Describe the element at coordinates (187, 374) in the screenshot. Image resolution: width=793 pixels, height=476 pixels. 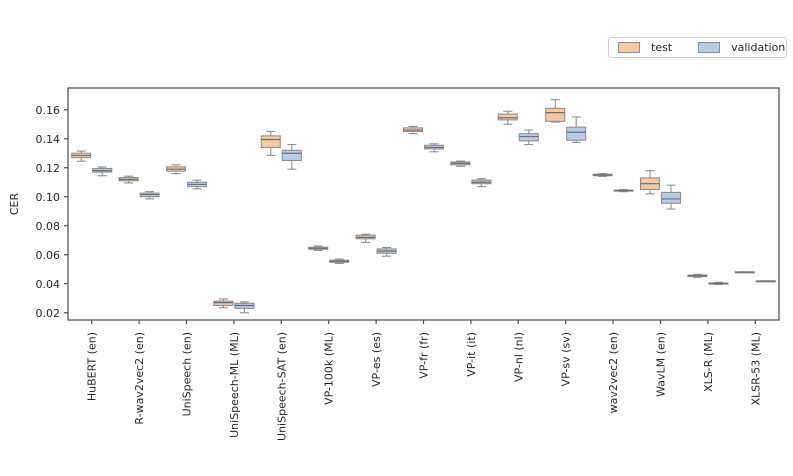
I see `x-tick-label: UniSpeech (en)` at that location.